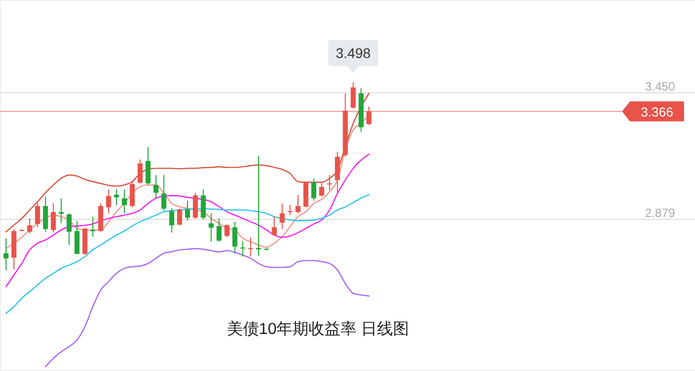  I want to click on y-tick-label: 3.450, so click(660, 86).